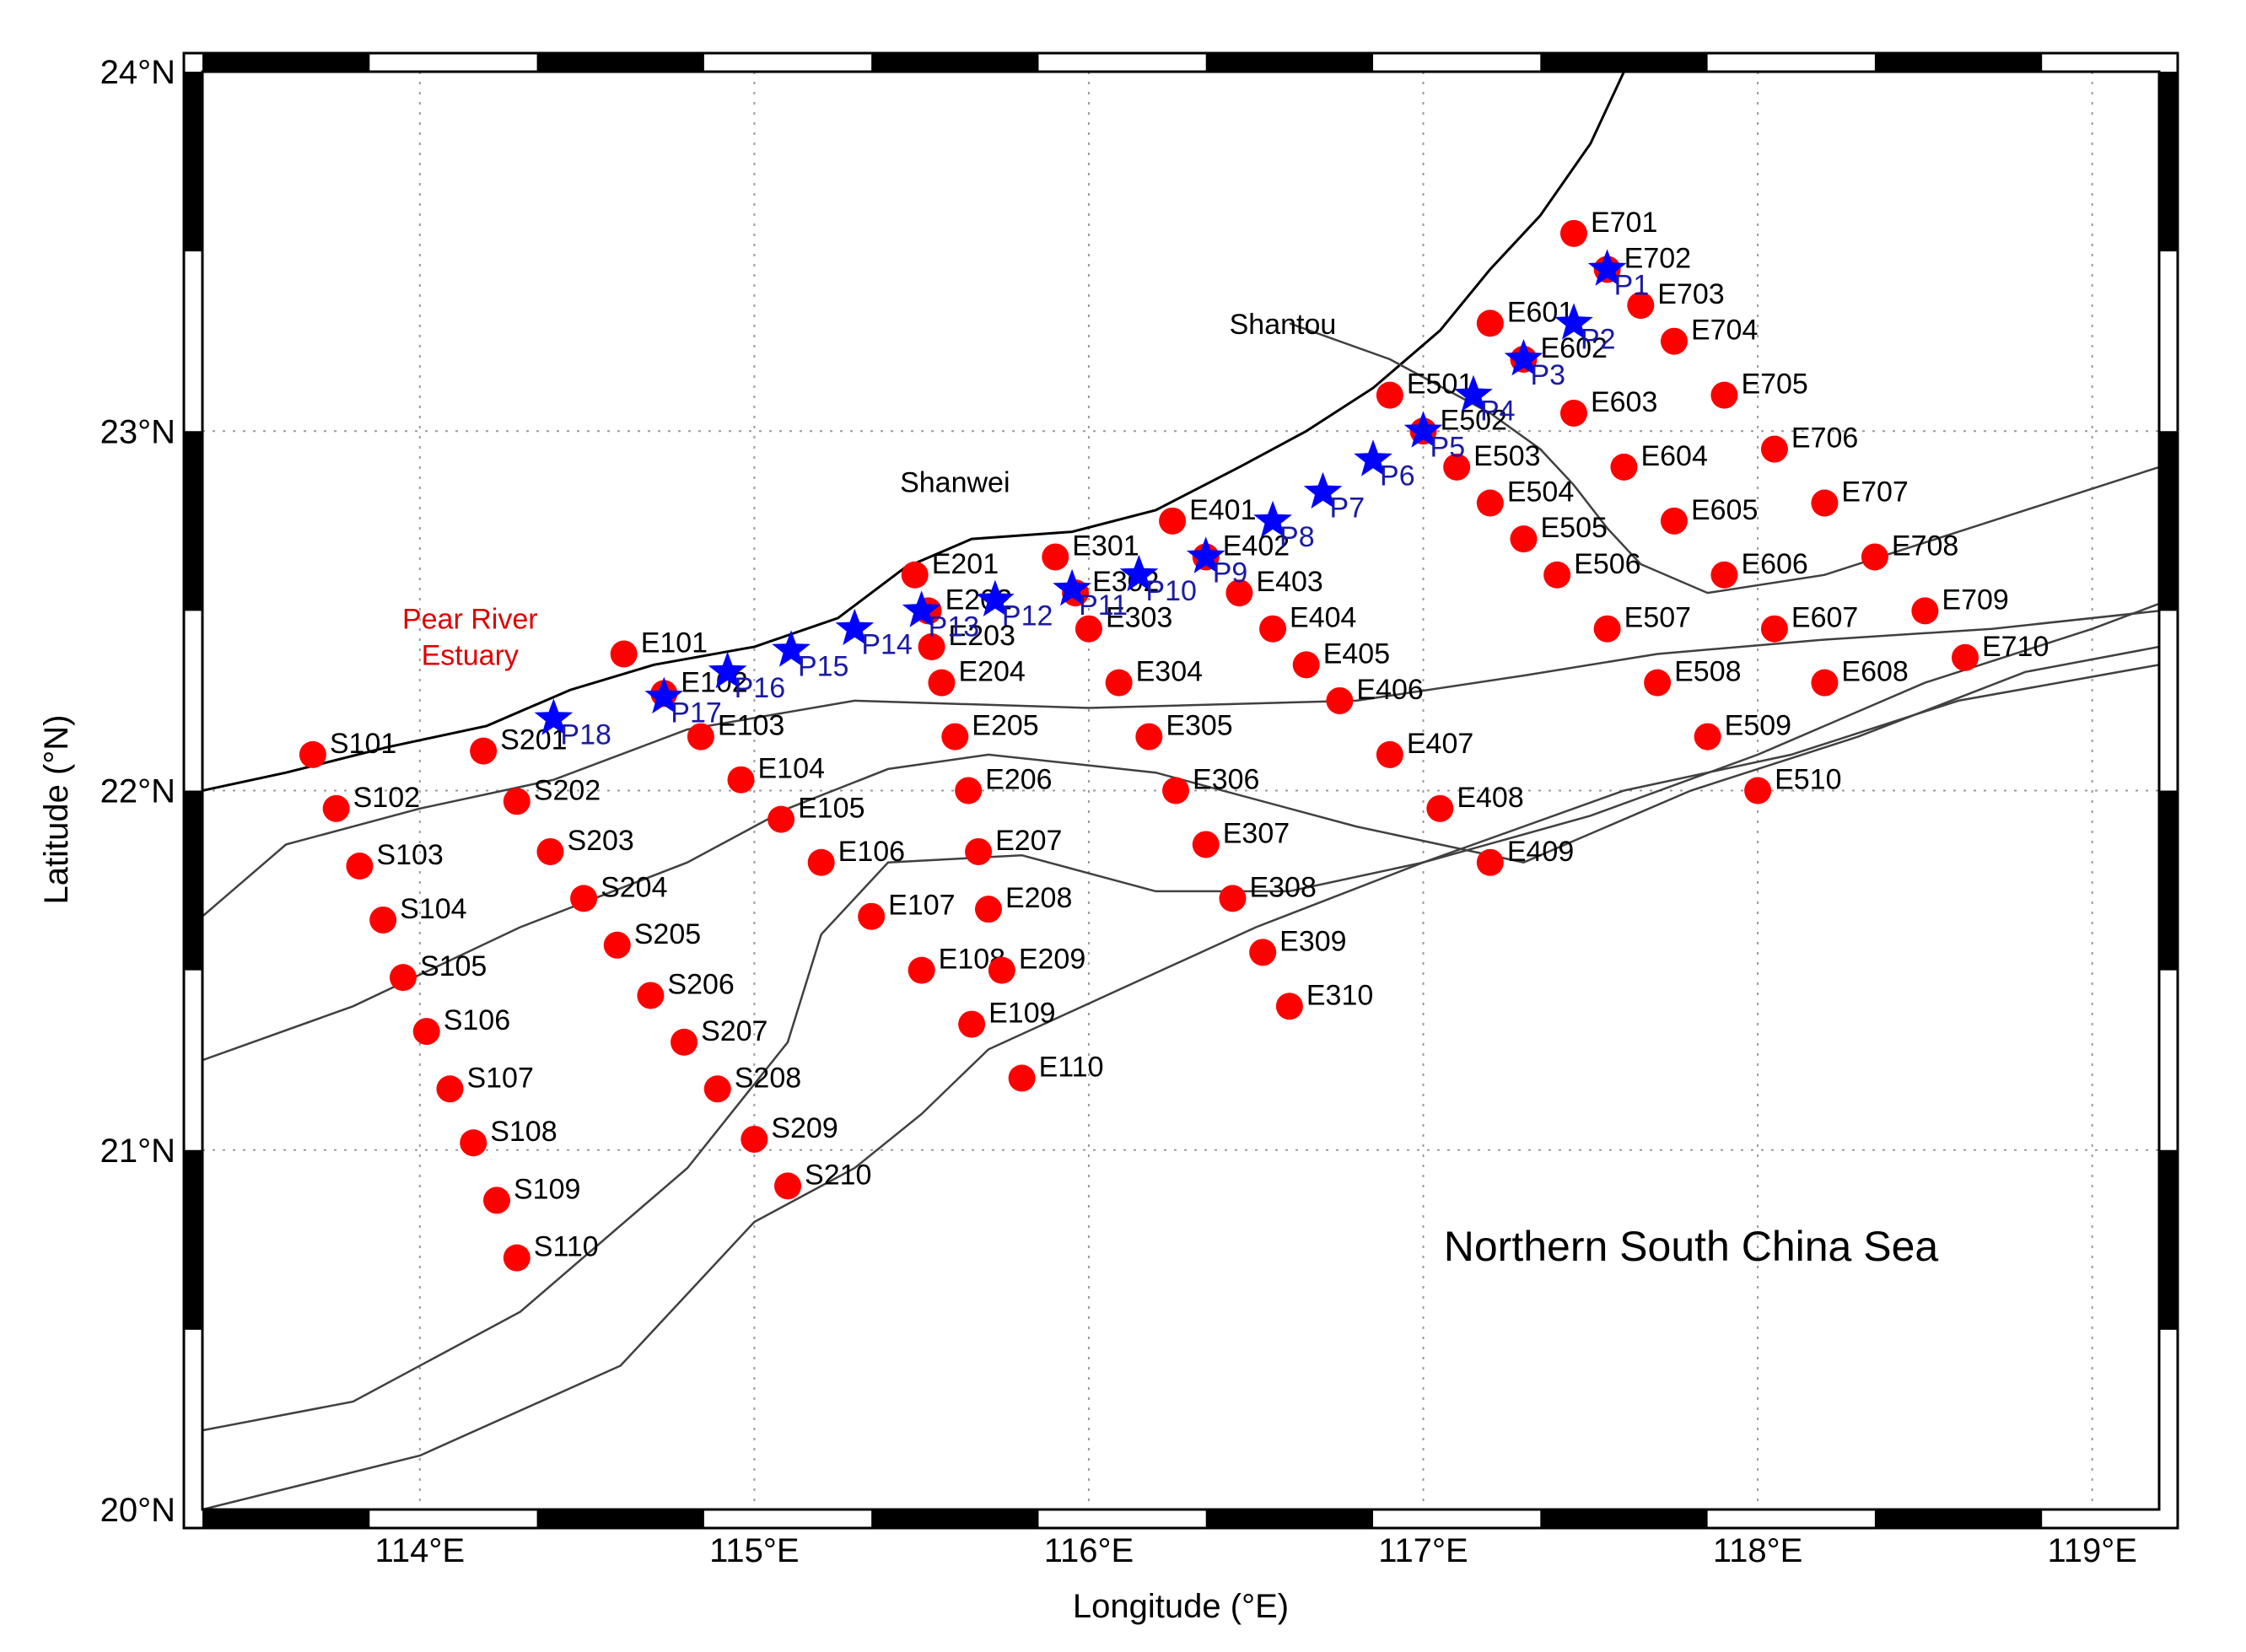 This screenshot has width=2246, height=1652. I want to click on place-label-pear-river: Pear River, so click(470, 620).